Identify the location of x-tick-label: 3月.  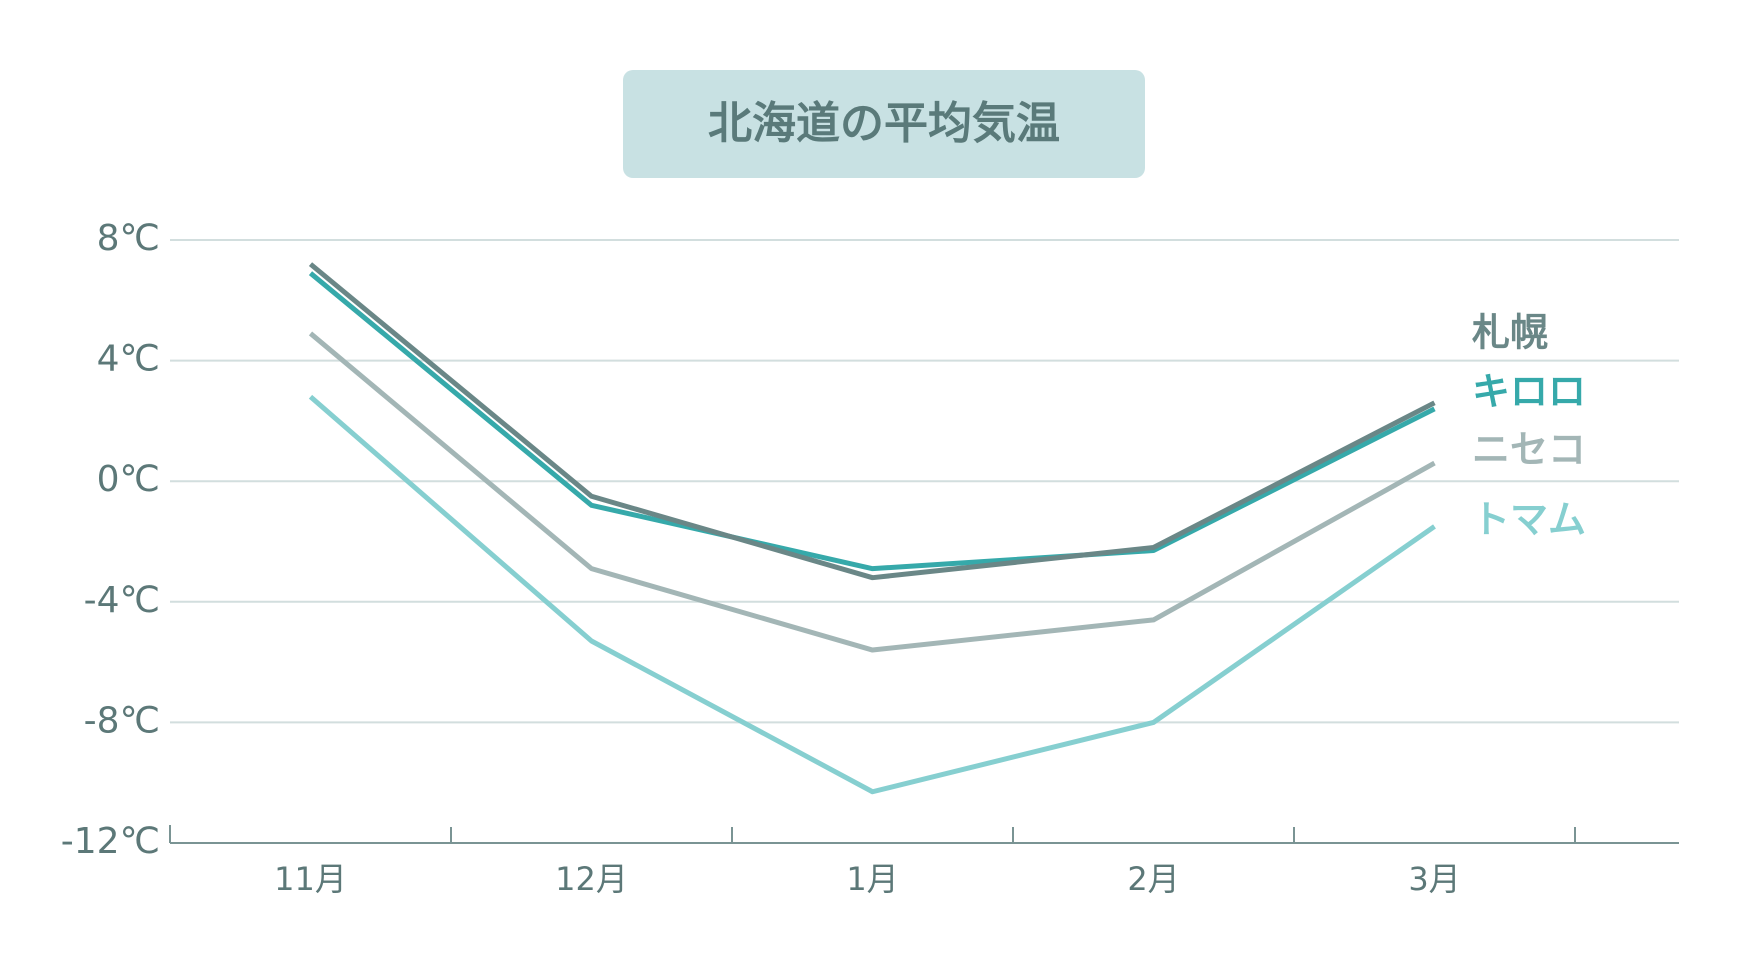
(1434, 879).